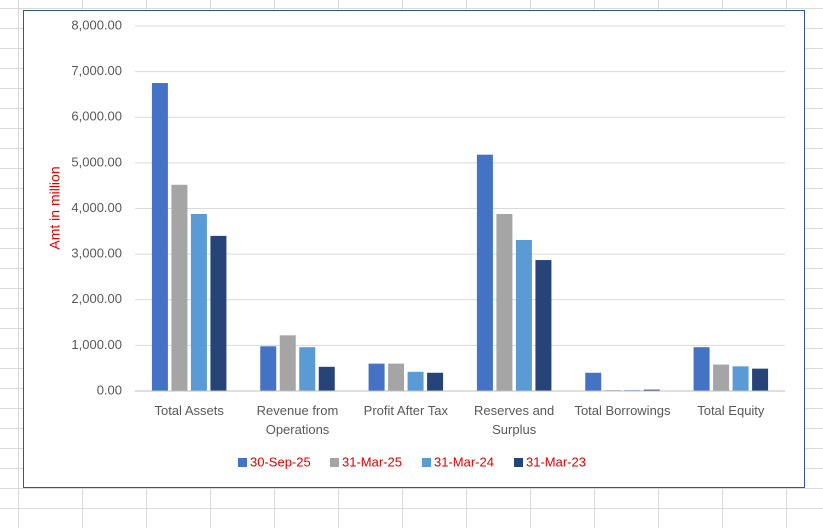 This screenshot has height=528, width=823. Describe the element at coordinates (731, 410) in the screenshot. I see `x-tick-label: Total Equity` at that location.